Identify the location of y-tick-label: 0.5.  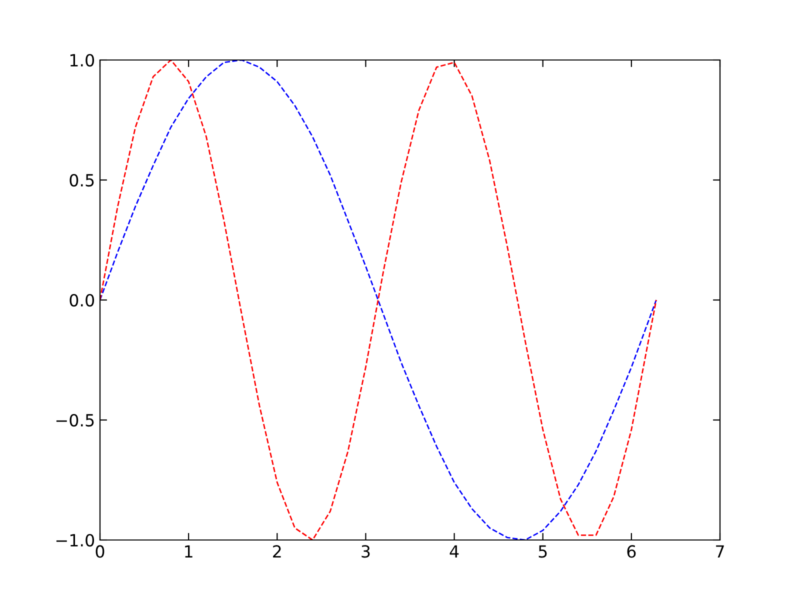
(82, 180).